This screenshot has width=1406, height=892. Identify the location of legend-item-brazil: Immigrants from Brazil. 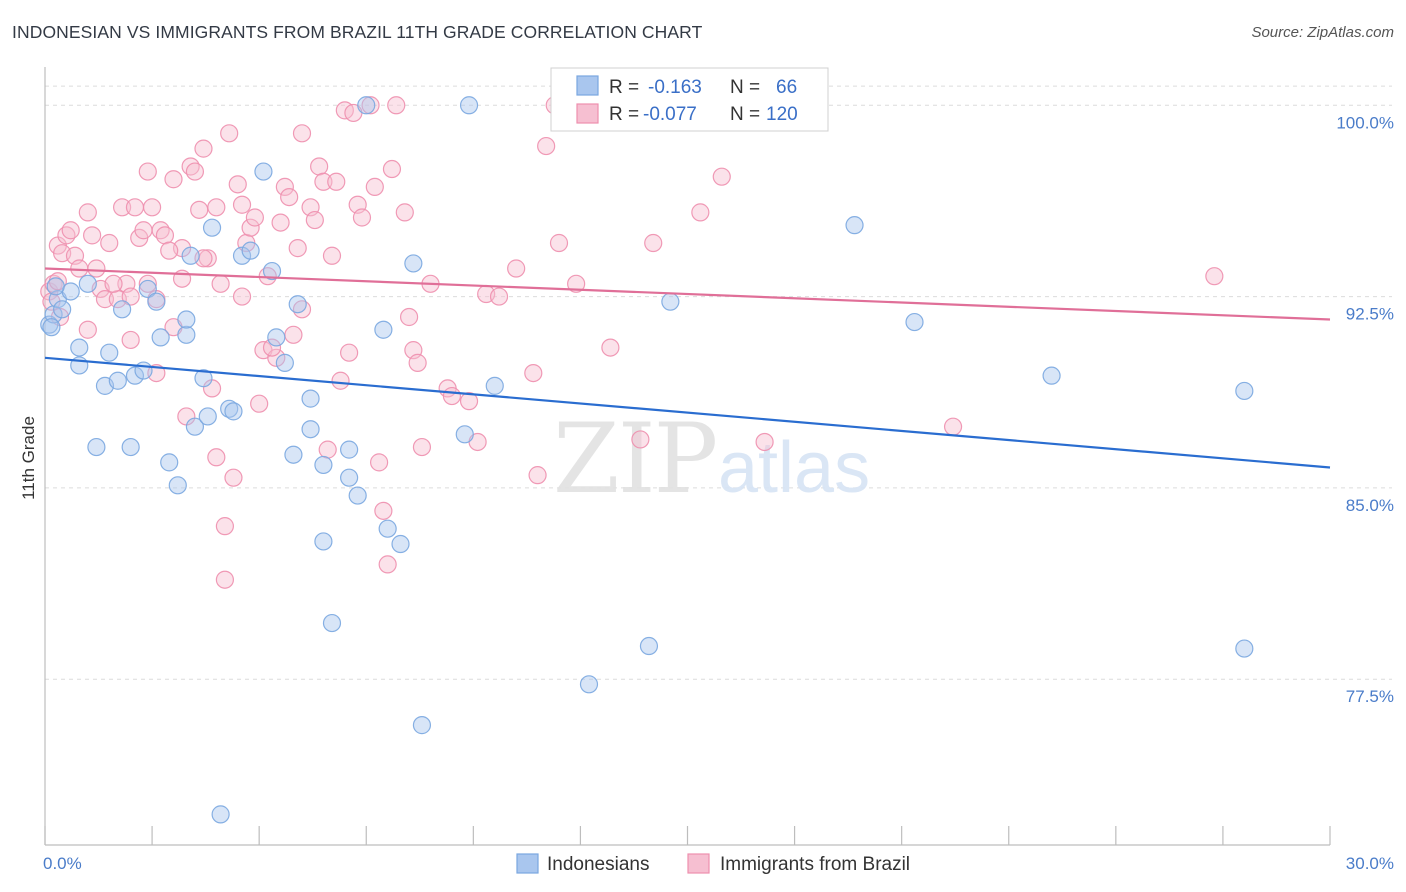
(798, 864).